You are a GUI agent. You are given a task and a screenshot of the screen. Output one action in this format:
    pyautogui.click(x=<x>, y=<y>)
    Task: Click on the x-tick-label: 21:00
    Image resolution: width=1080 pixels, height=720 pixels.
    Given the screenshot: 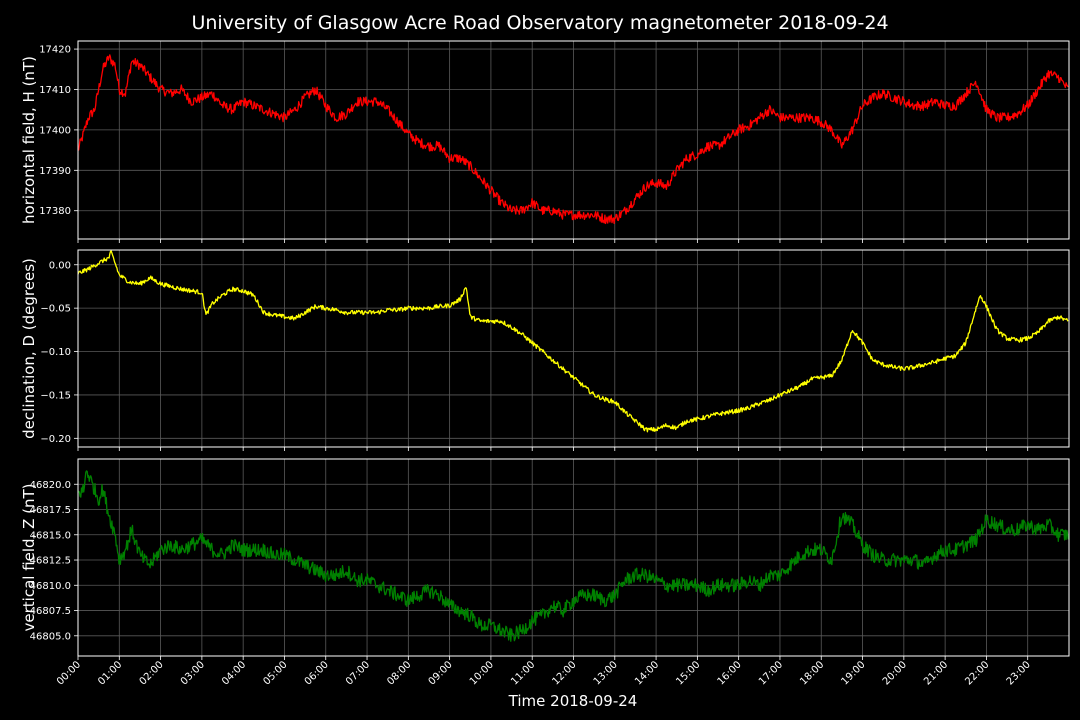 What is the action you would take?
    pyautogui.click(x=936, y=673)
    